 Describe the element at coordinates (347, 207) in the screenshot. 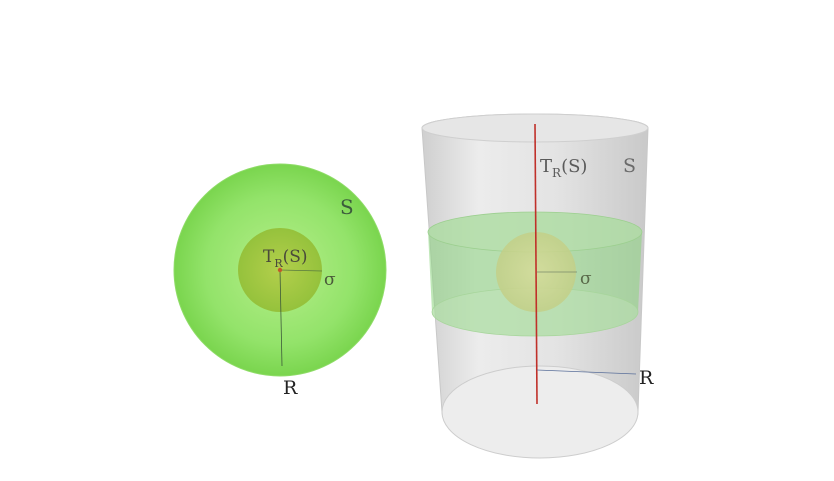

I see `outer-sphere-label: S` at that location.